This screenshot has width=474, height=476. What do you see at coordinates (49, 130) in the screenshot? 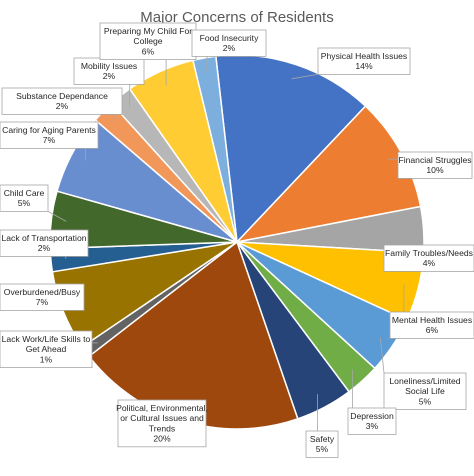
I see `slice-name-label: Caring for Aging Parents` at bounding box center [49, 130].